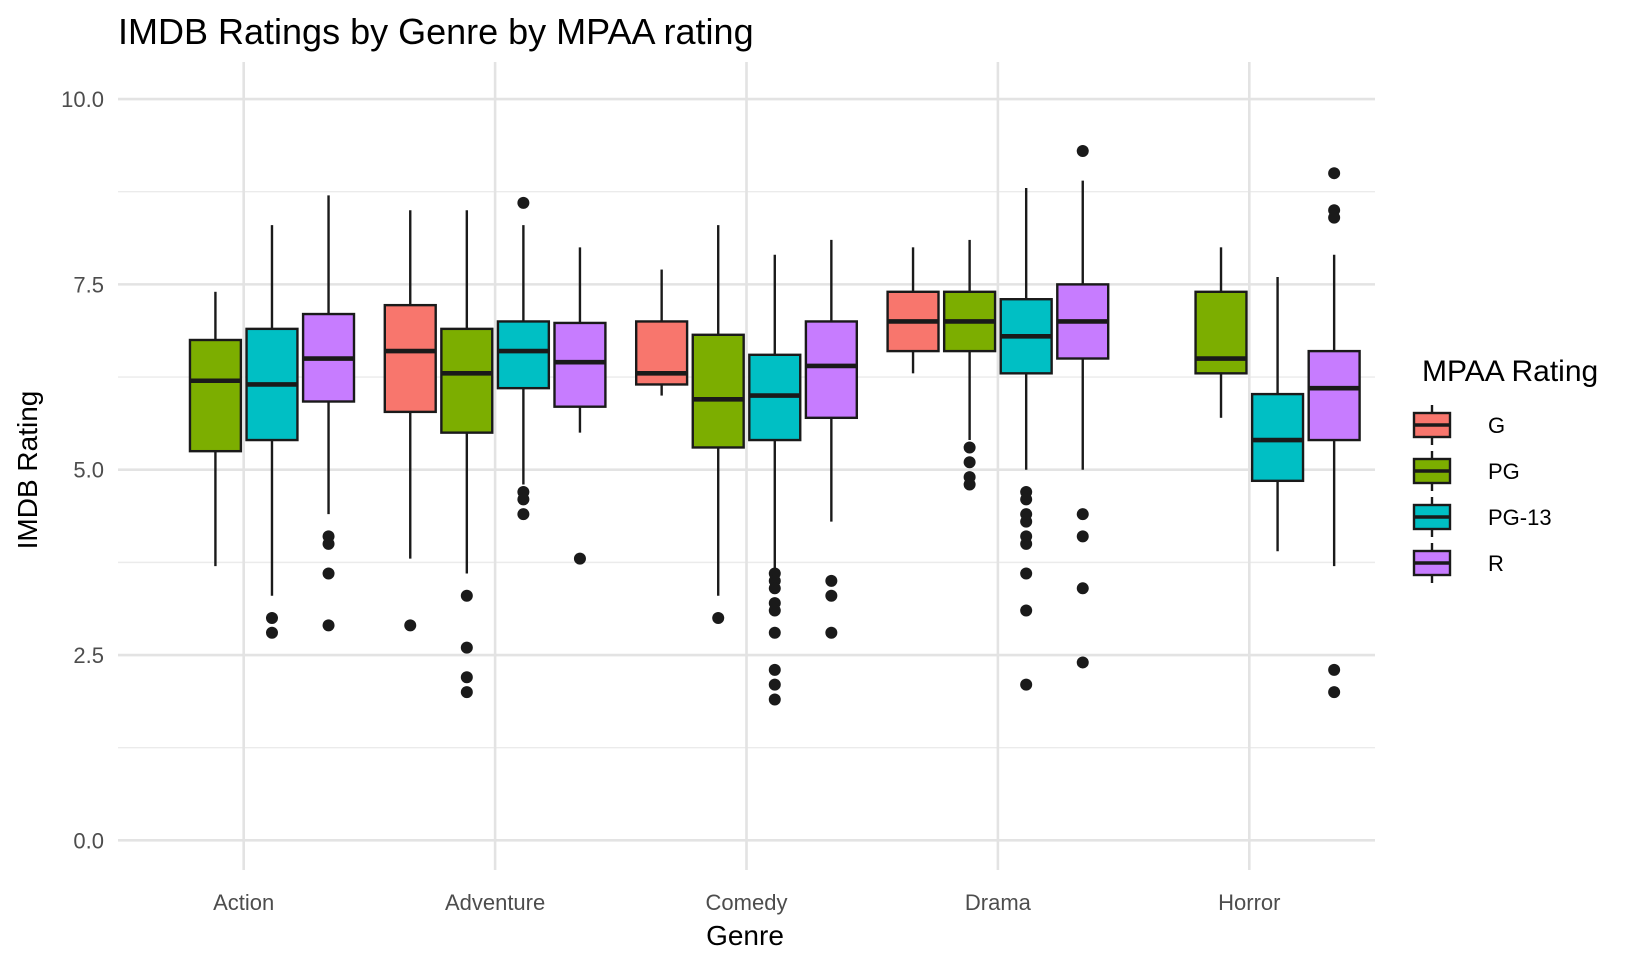 Image resolution: width=1632 pixels, height=960 pixels. What do you see at coordinates (1458, 425) in the screenshot?
I see `legend-item-G: G` at bounding box center [1458, 425].